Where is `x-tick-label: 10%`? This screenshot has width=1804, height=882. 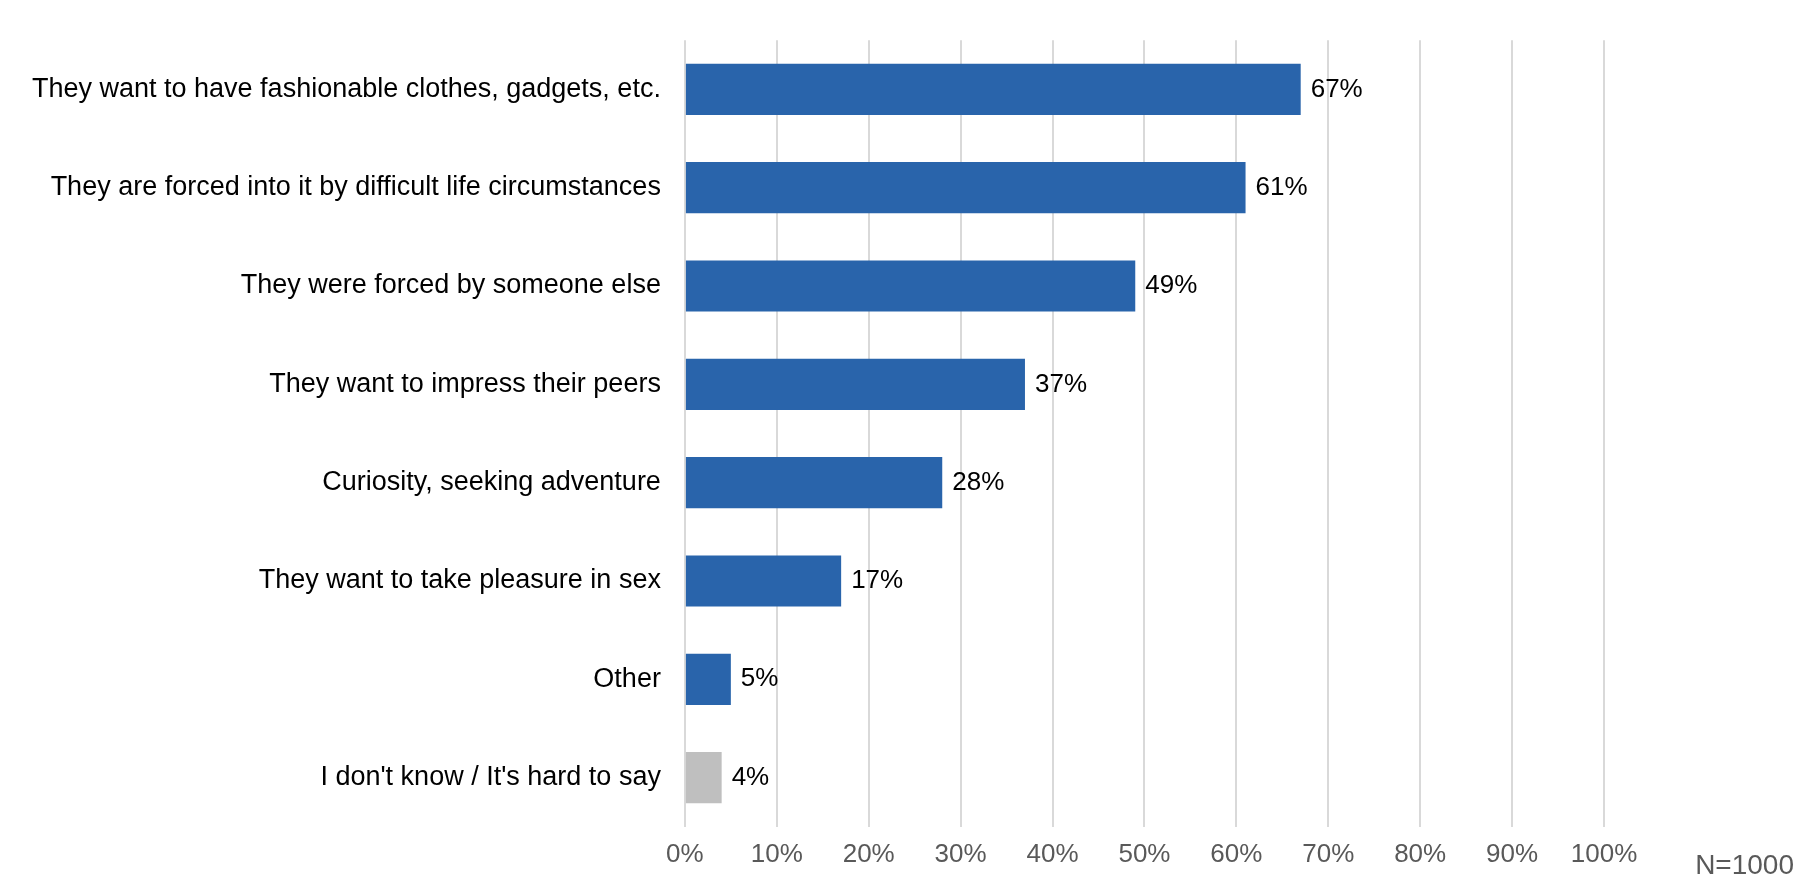
x-tick-label: 10% is located at coordinates (776, 852).